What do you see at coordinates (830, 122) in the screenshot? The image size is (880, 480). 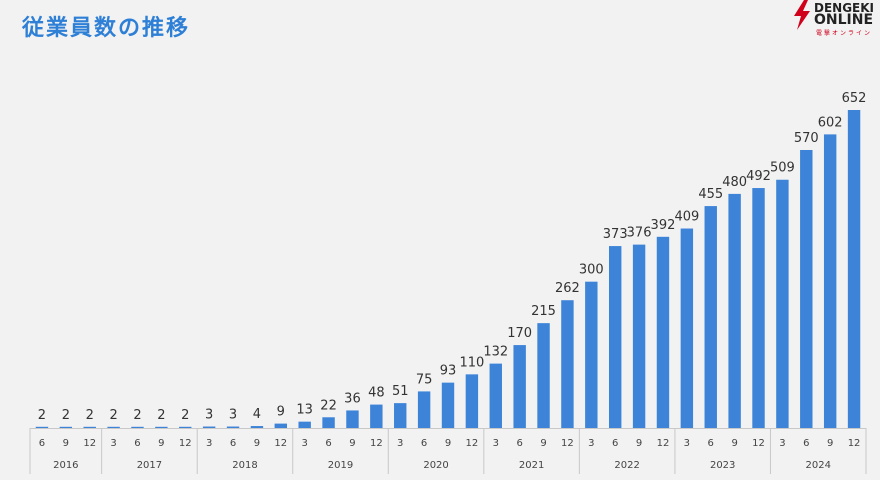 I see `bar-value-label: 602` at bounding box center [830, 122].